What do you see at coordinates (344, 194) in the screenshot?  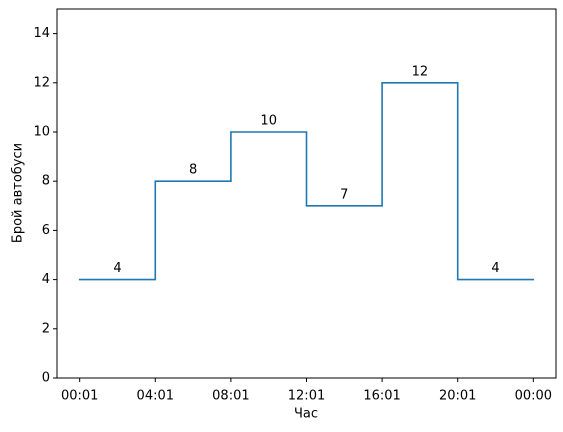 I see `data-label: 7` at bounding box center [344, 194].